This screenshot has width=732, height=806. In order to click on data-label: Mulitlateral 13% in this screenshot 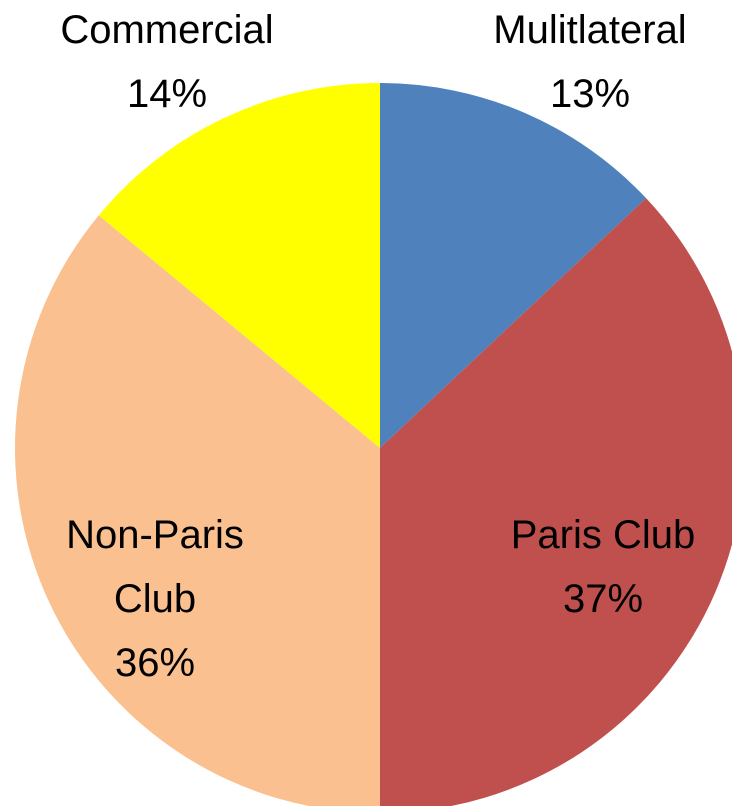, I will do `click(590, 63)`.